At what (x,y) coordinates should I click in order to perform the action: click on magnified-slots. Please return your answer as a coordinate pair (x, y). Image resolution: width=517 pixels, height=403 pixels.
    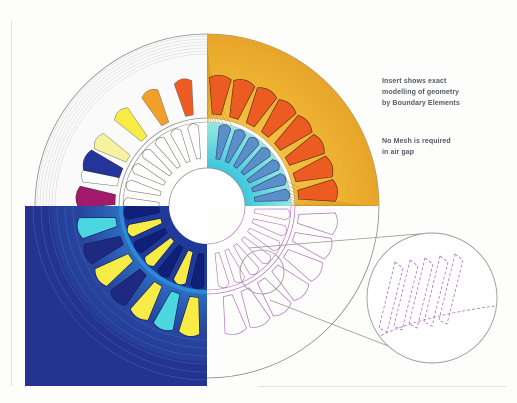
    Looking at the image, I should click on (433, 297).